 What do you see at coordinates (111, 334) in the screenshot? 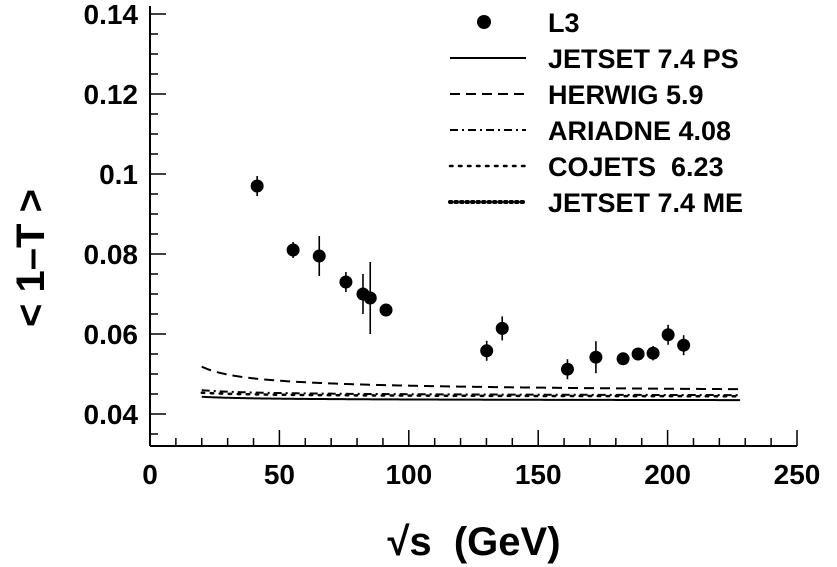
I see `y-tick-label: 0.06` at bounding box center [111, 334].